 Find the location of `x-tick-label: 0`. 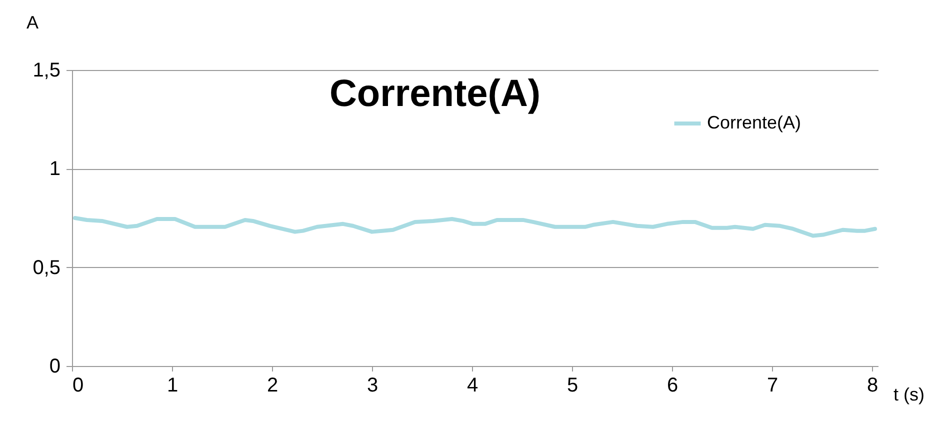

x-tick-label: 0 is located at coordinates (78, 385).